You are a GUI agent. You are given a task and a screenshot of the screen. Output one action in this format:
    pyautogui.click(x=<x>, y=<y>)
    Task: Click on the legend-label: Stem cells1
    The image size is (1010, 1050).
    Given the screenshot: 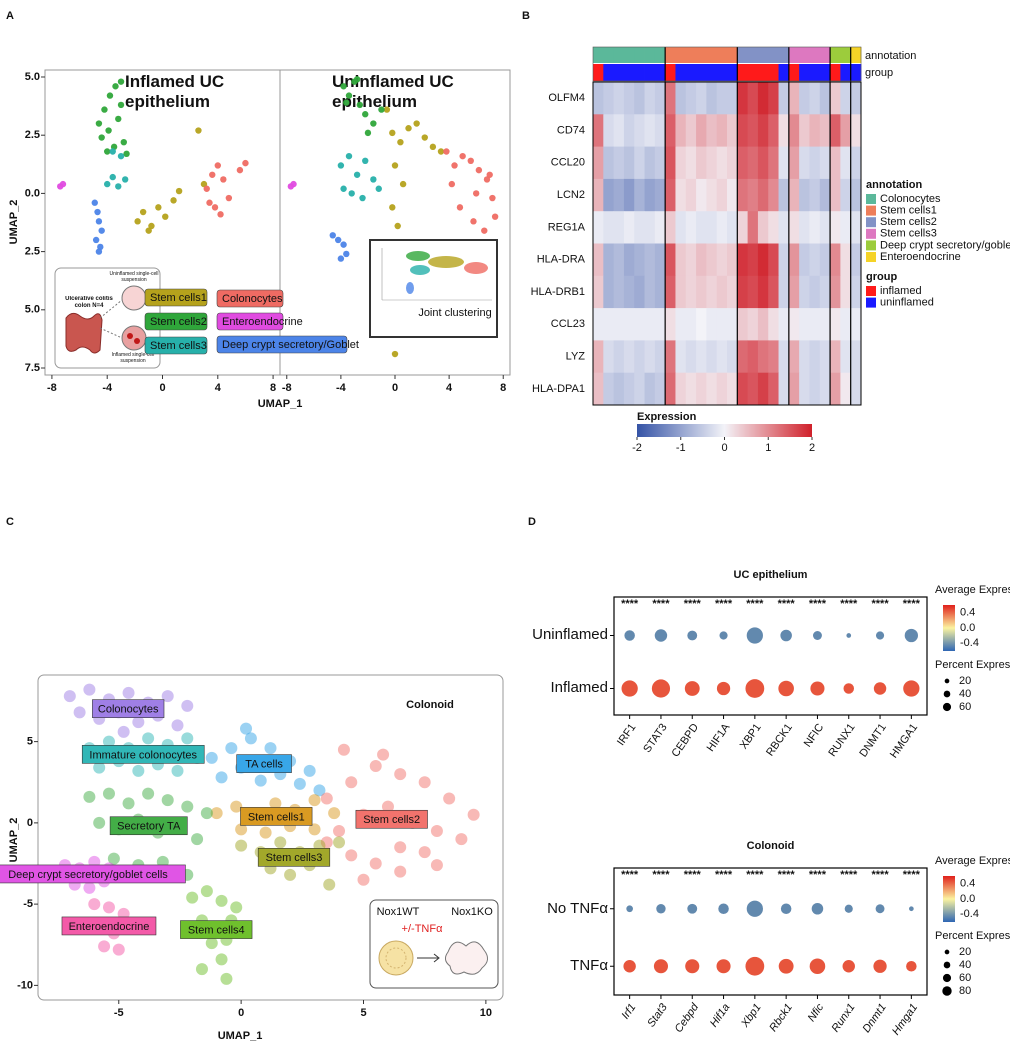 What is the action you would take?
    pyautogui.click(x=908, y=211)
    